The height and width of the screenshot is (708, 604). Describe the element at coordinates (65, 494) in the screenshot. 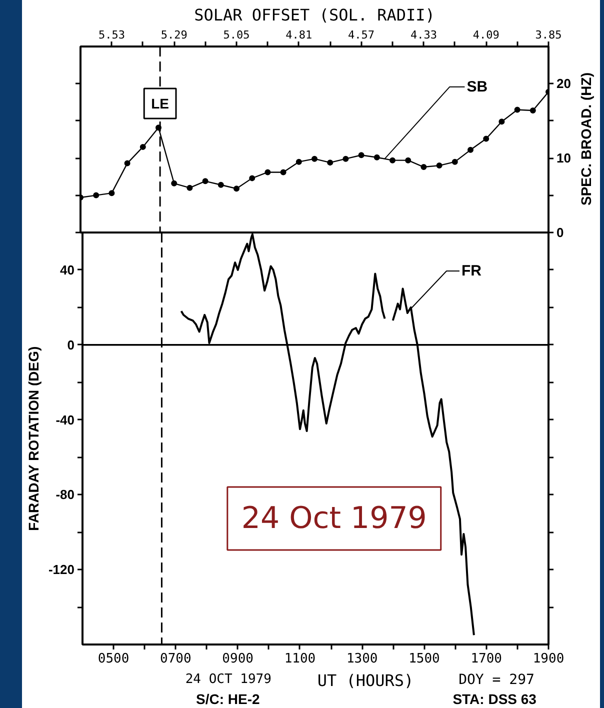

I see `y-tick-label: -80` at that location.